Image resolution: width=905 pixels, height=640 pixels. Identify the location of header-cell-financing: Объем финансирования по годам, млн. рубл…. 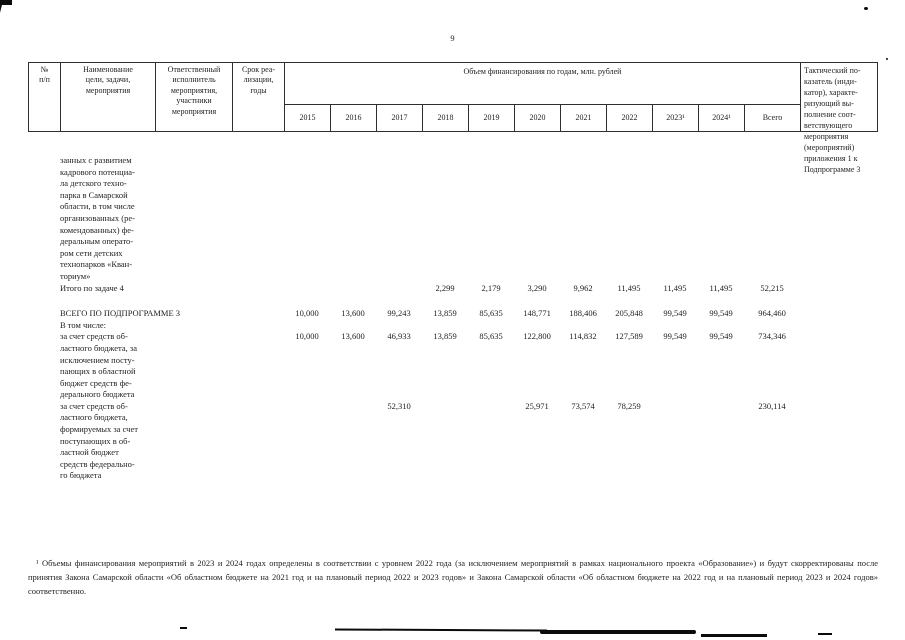
(543, 97).